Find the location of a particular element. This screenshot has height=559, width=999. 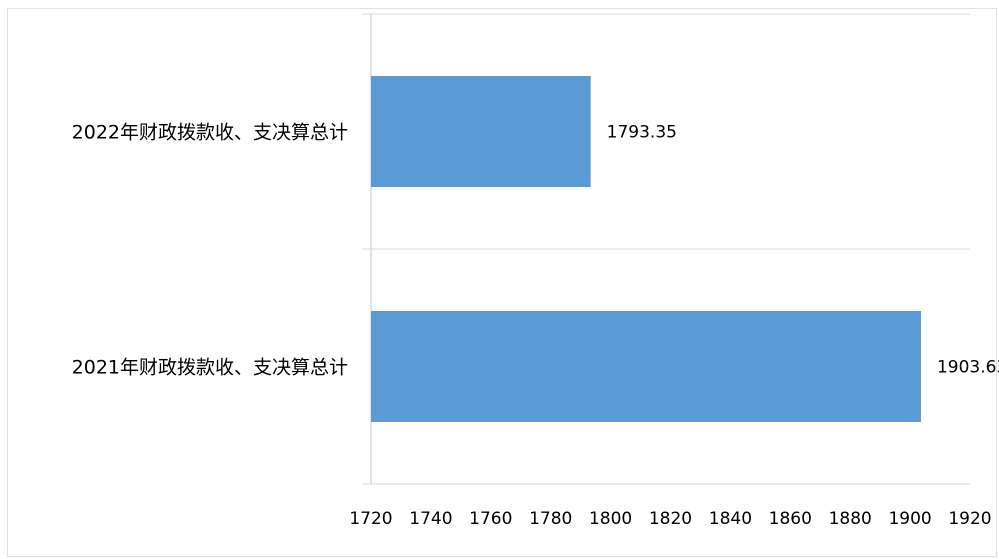

category-label: 2021年财政拨款收、支决算总计 is located at coordinates (210, 368).